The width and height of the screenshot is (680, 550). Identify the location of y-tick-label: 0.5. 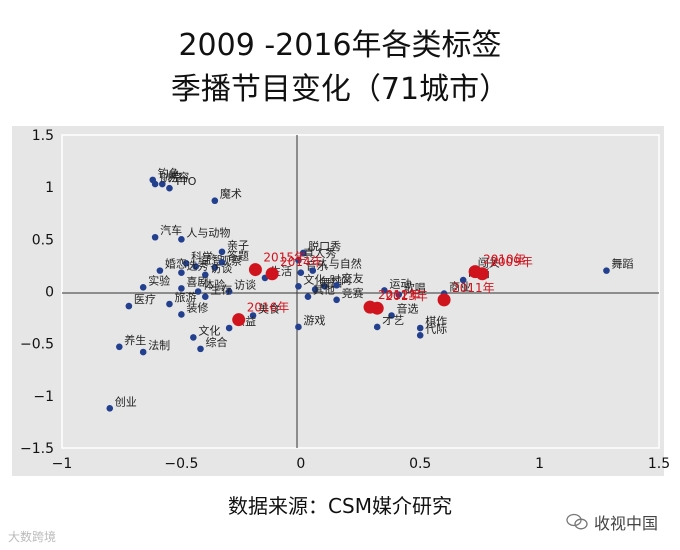
(43, 240).